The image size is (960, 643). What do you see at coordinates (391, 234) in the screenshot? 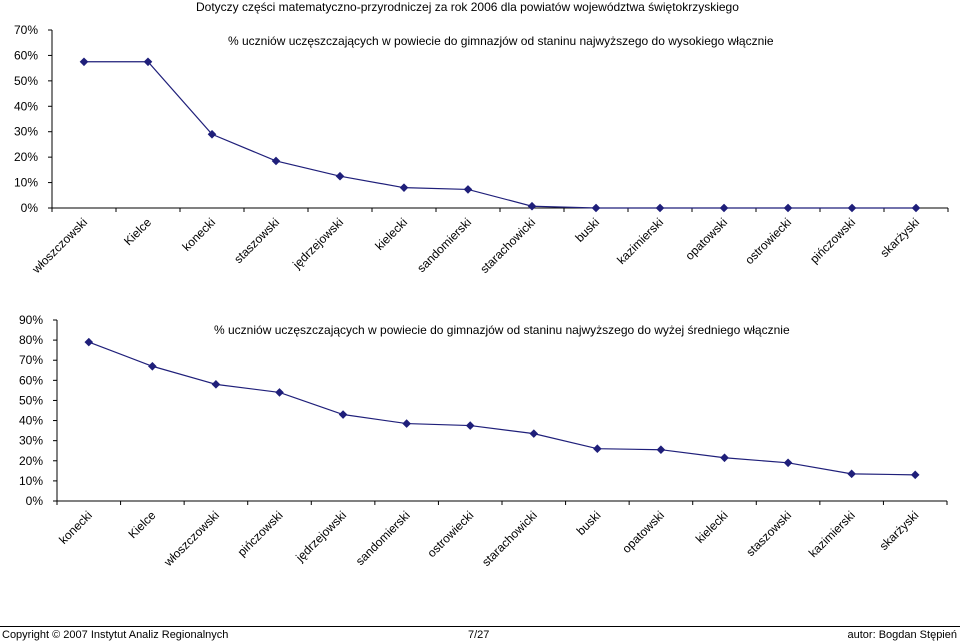
I see `chart-1-x-tick-label: kielecki` at bounding box center [391, 234].